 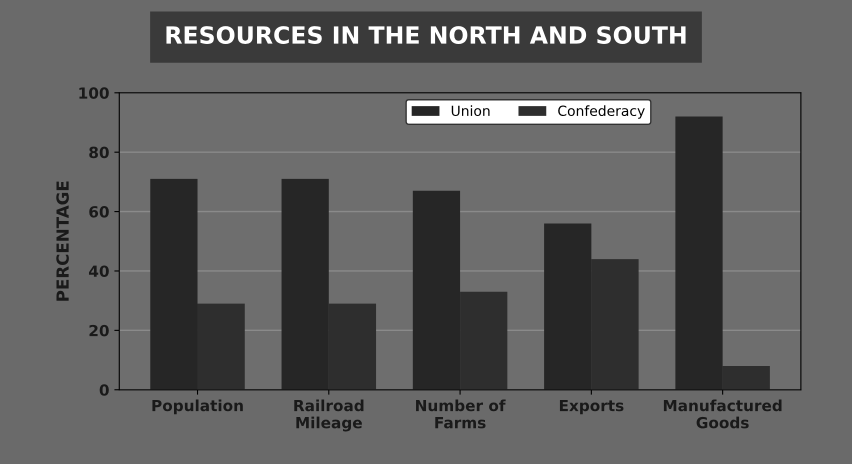 What do you see at coordinates (197, 406) in the screenshot?
I see `x-tick-label: Population` at bounding box center [197, 406].